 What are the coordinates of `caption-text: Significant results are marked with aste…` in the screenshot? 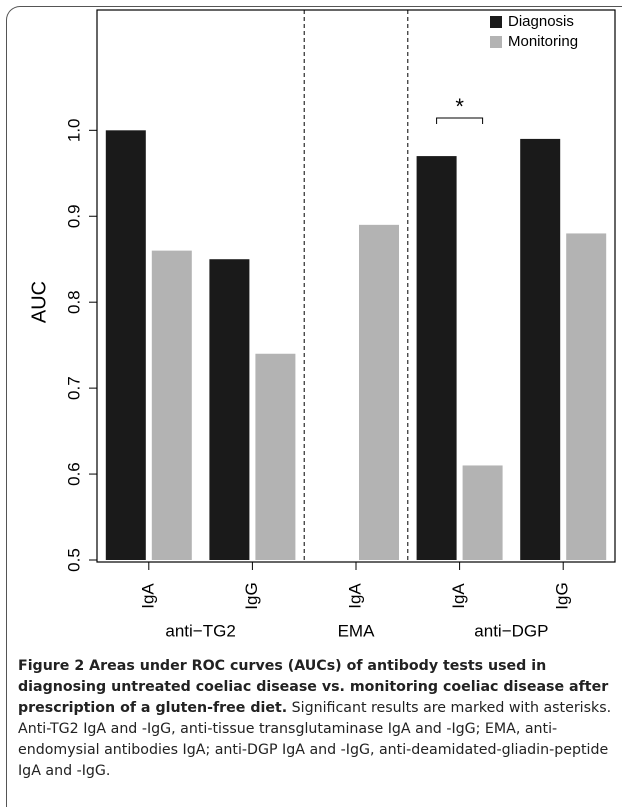 It's located at (315, 739).